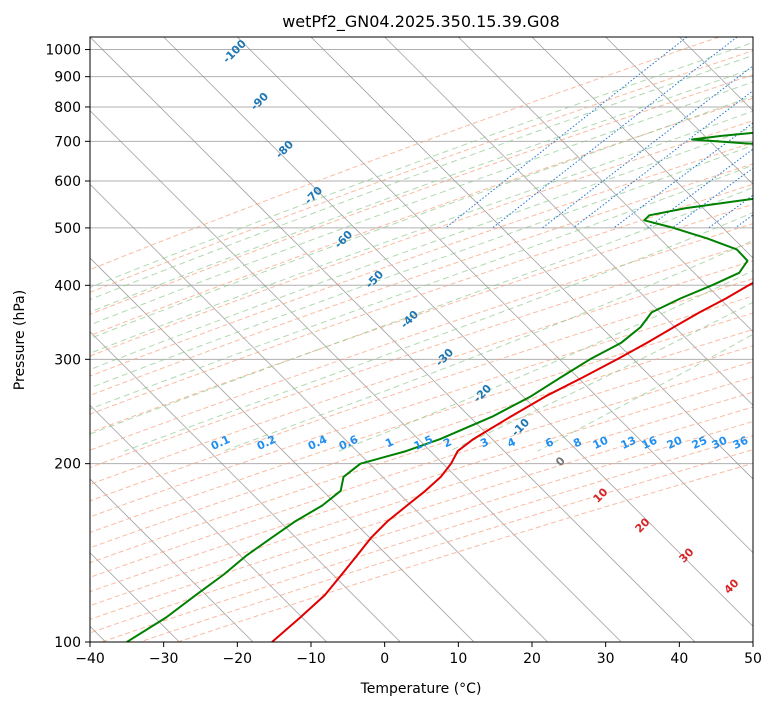  I want to click on mixing-ratio-label: 3, so click(484, 442).